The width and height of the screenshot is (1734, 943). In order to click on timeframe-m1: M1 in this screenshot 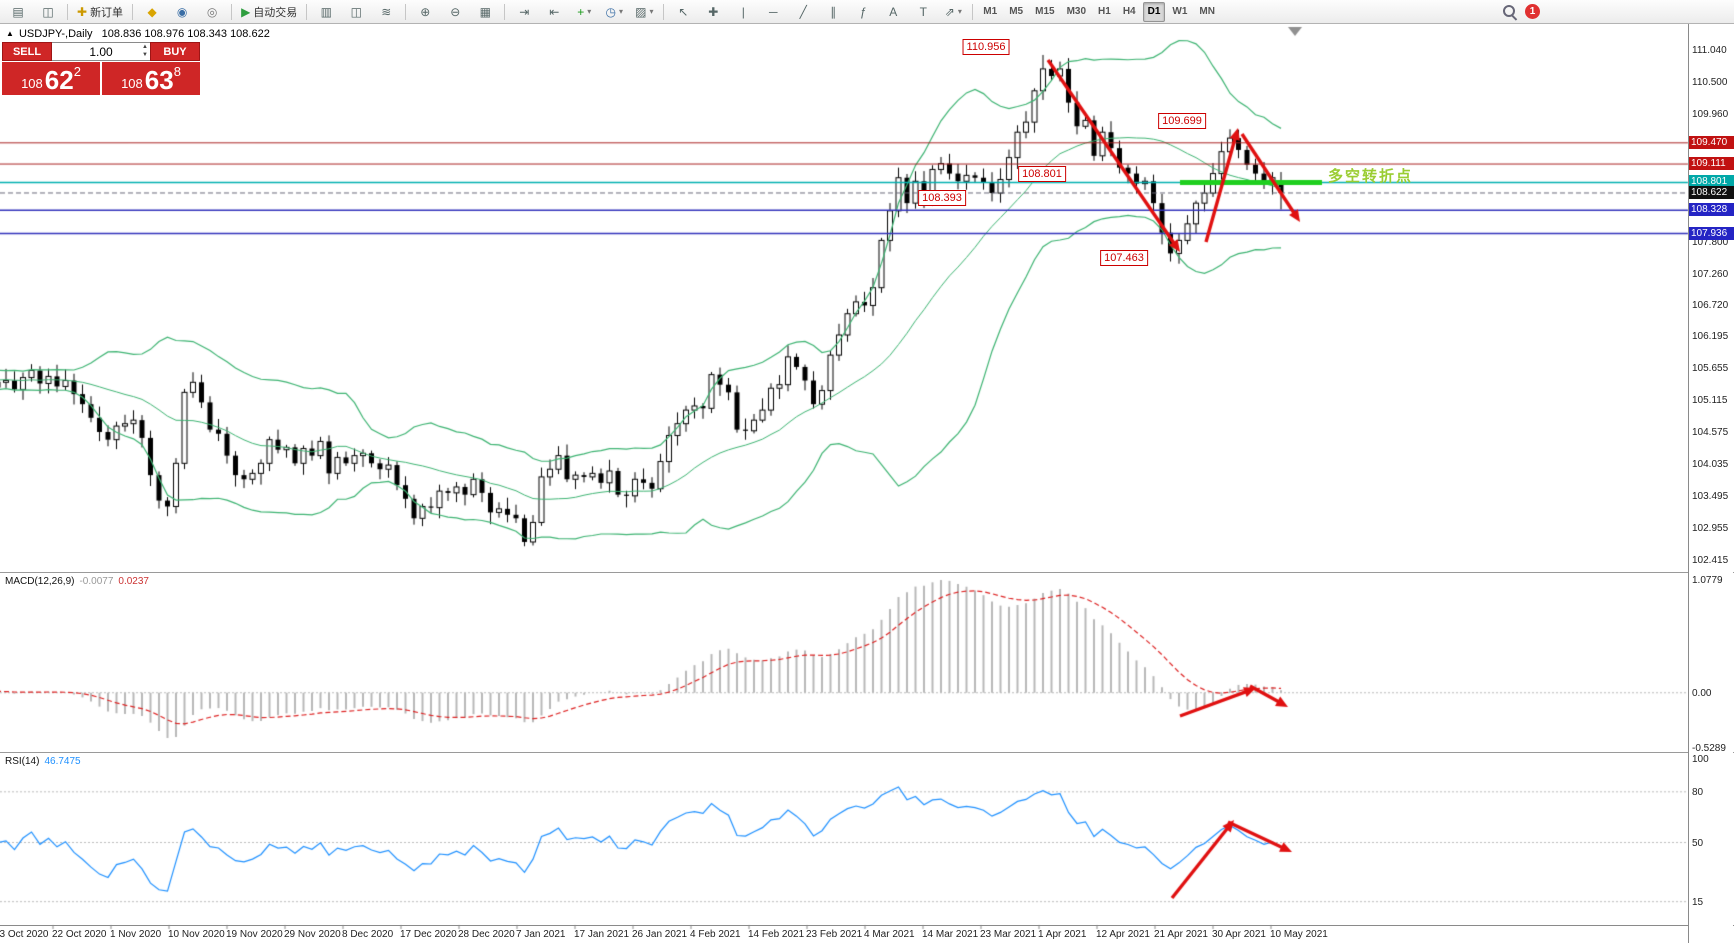, I will do `click(990, 11)`.